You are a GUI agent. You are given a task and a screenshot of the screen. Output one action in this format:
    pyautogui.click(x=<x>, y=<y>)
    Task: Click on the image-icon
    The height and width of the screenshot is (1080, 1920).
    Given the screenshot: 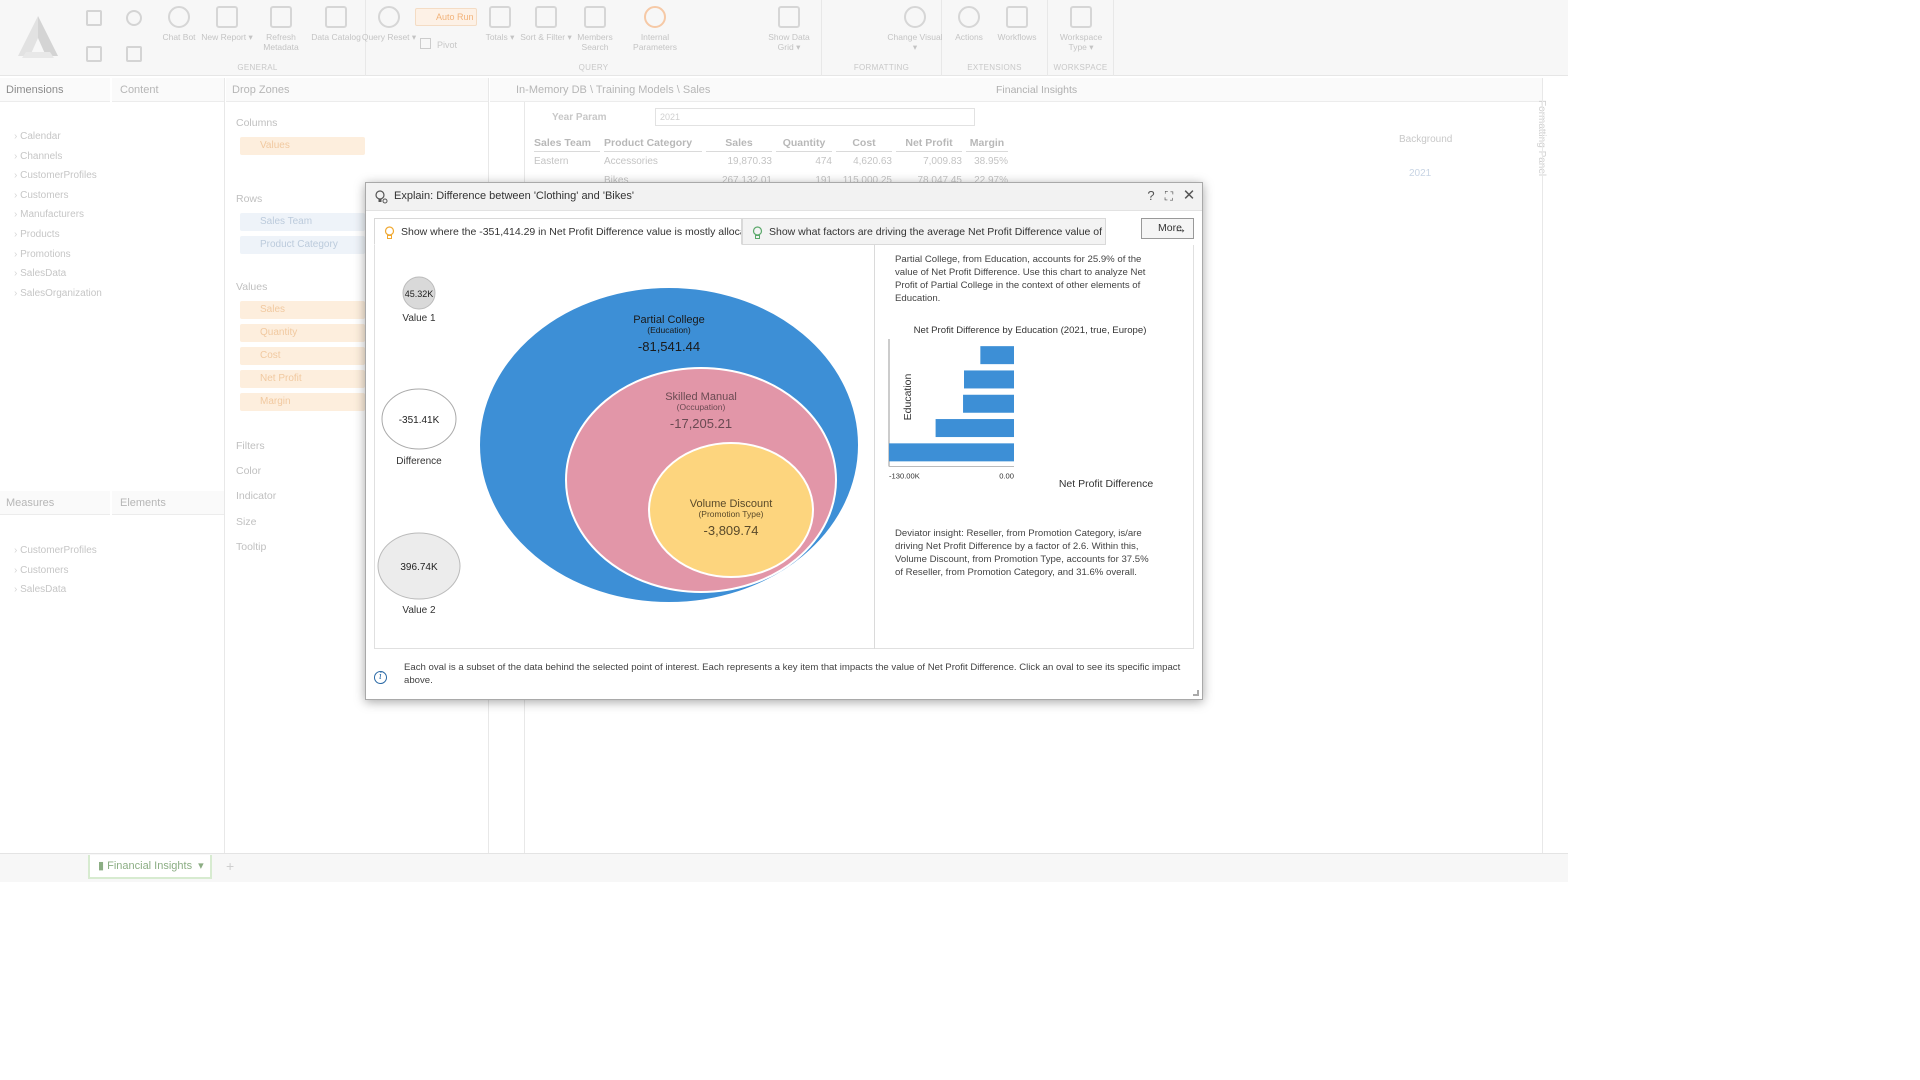 What is the action you would take?
    pyautogui.click(x=94, y=54)
    